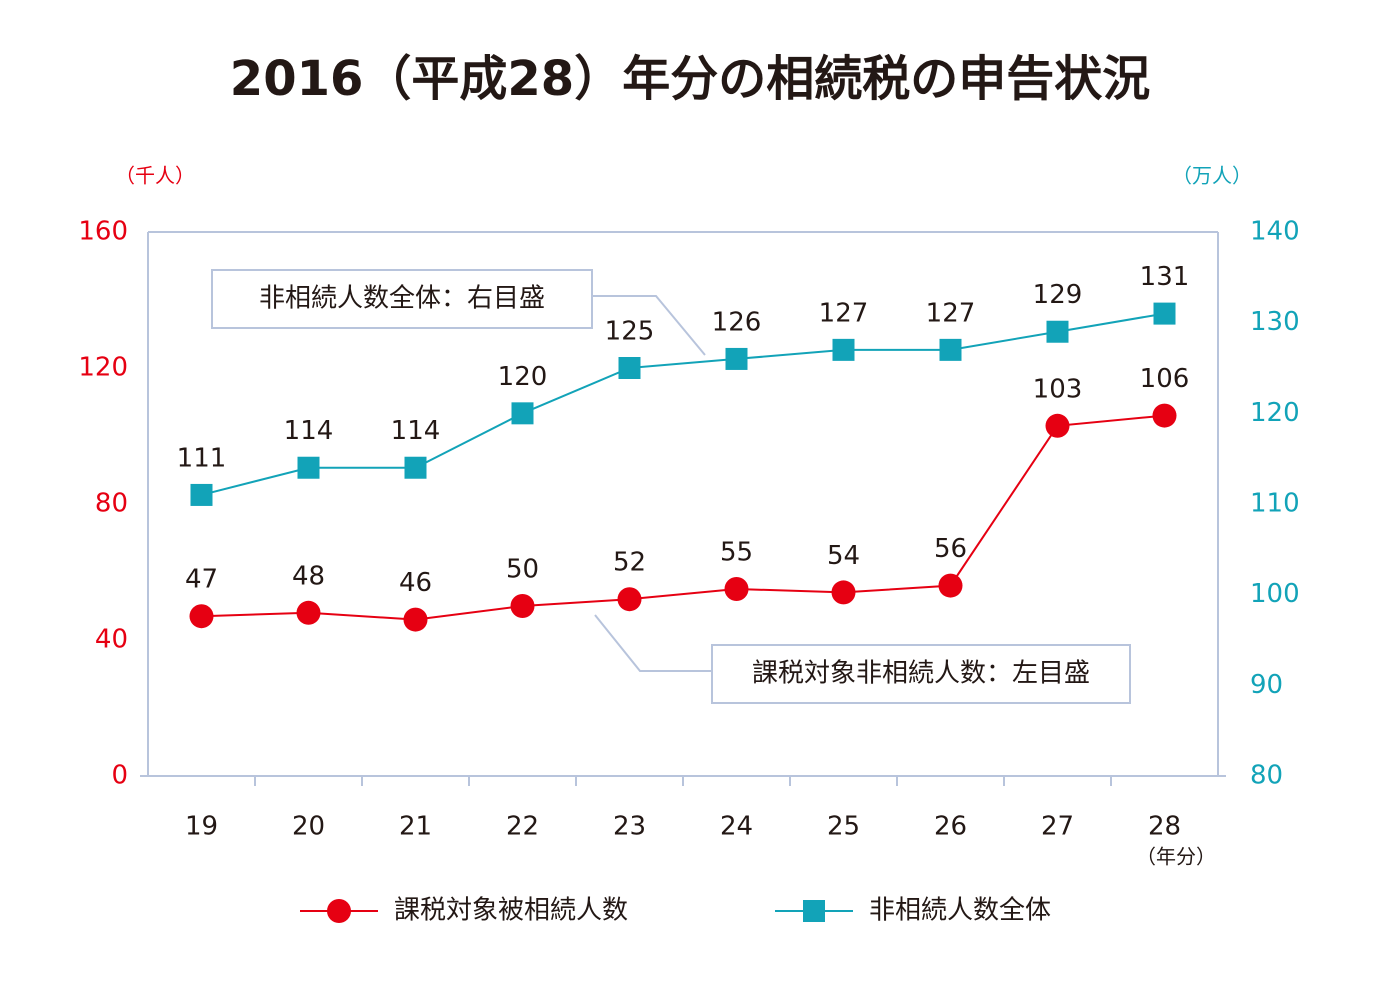 Image resolution: width=1380 pixels, height=984 pixels. Describe the element at coordinates (1058, 295) in the screenshot. I see `data-label: 129` at that location.